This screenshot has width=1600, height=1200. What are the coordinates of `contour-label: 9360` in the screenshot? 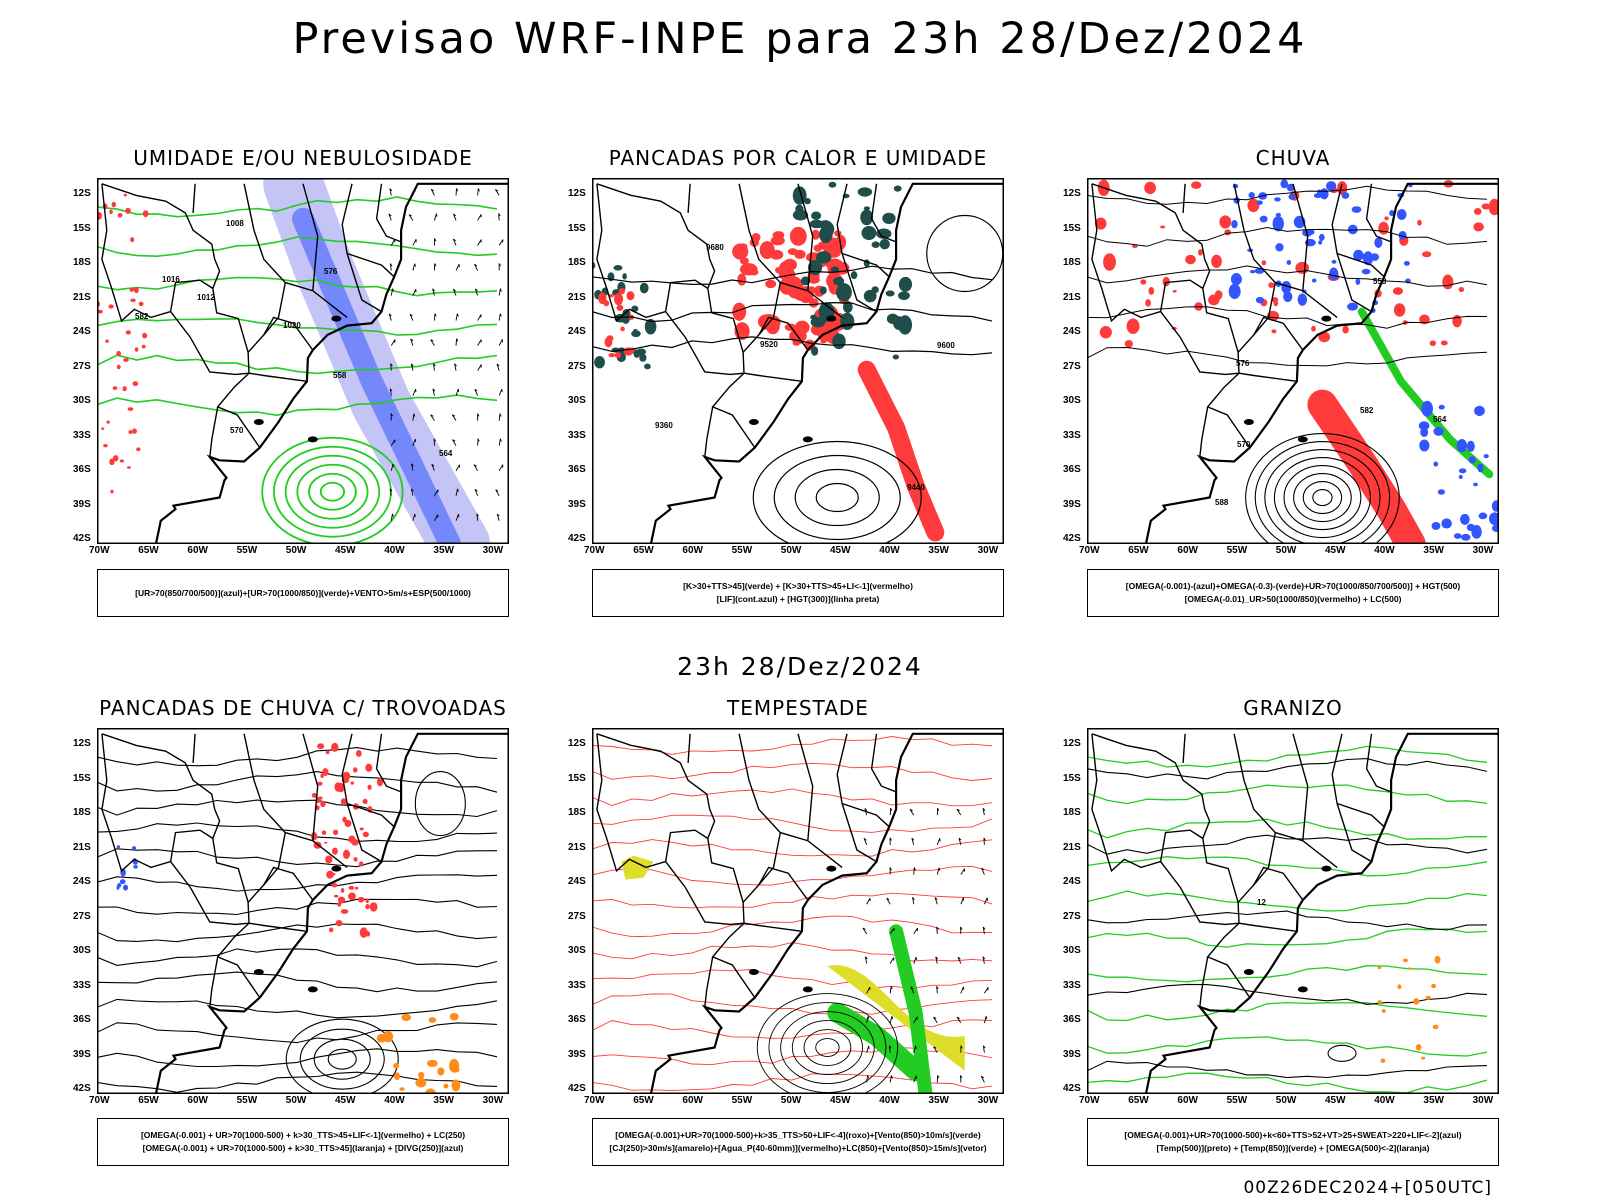 It's located at (664, 425).